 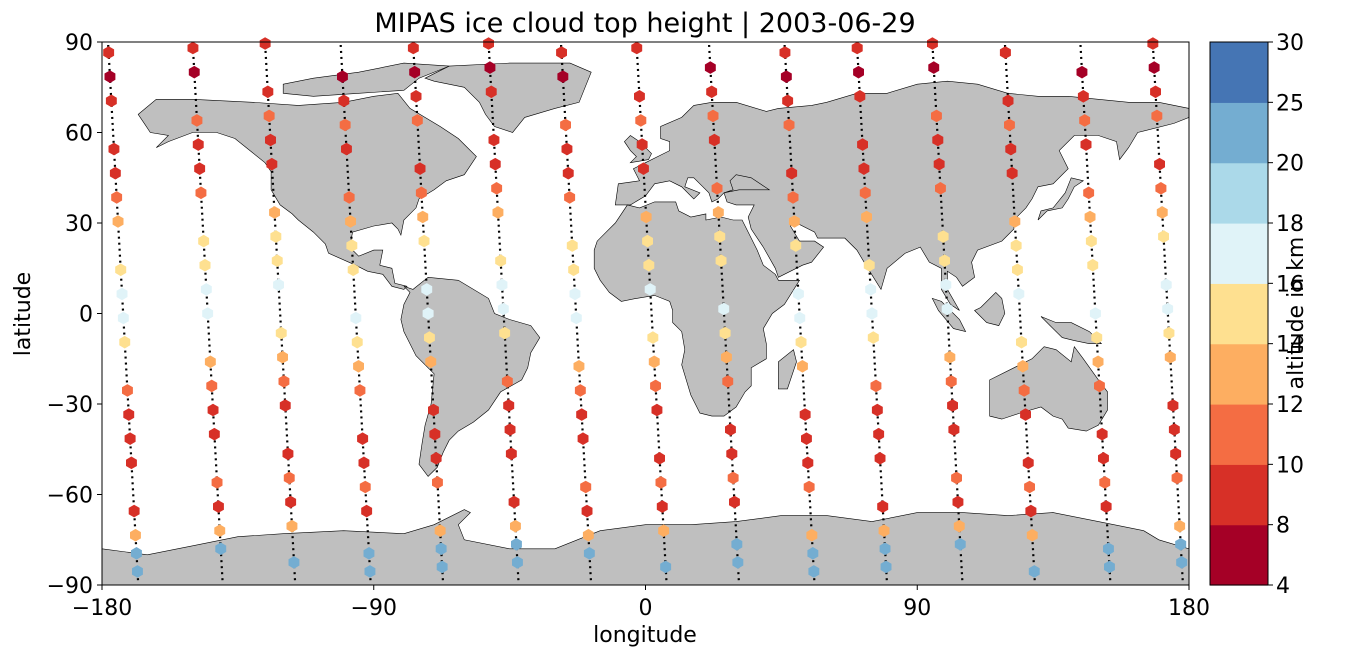 I want to click on y-tick-label: −90, so click(x=70, y=586).